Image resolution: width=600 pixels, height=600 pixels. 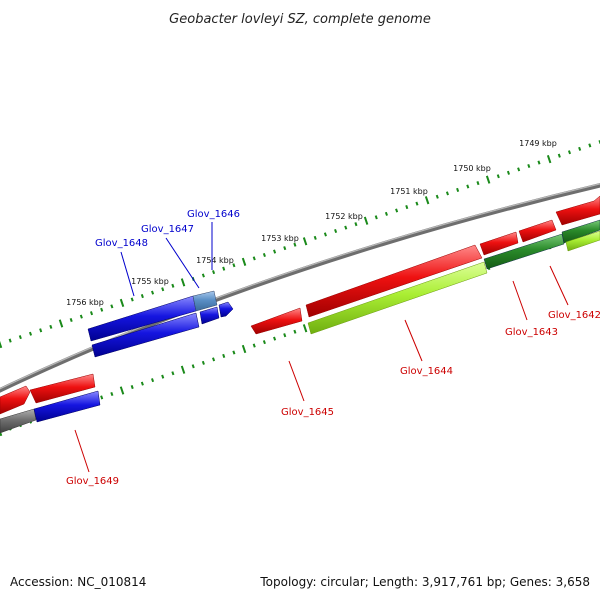 What do you see at coordinates (62, 388) in the screenshot?
I see `gene-glov-1649-neighbor-feature` at bounding box center [62, 388].